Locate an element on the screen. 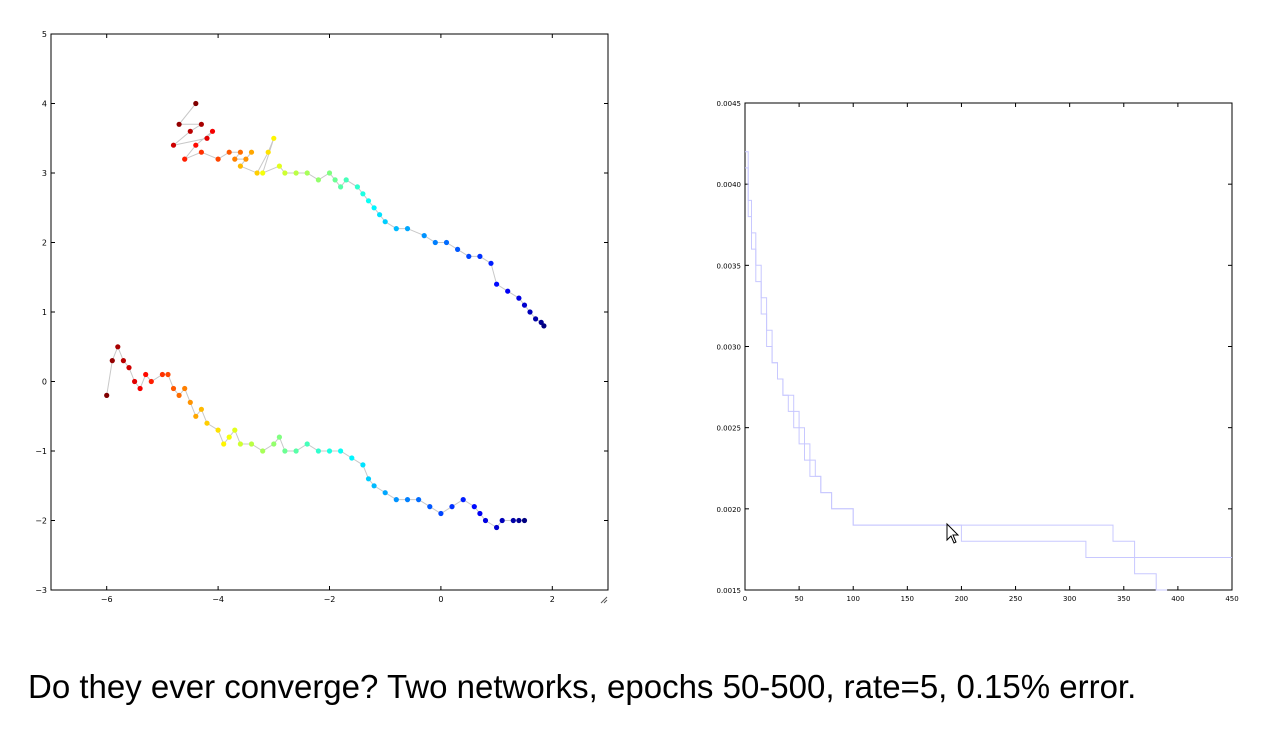  x-tick-label: 0 is located at coordinates (745, 599).